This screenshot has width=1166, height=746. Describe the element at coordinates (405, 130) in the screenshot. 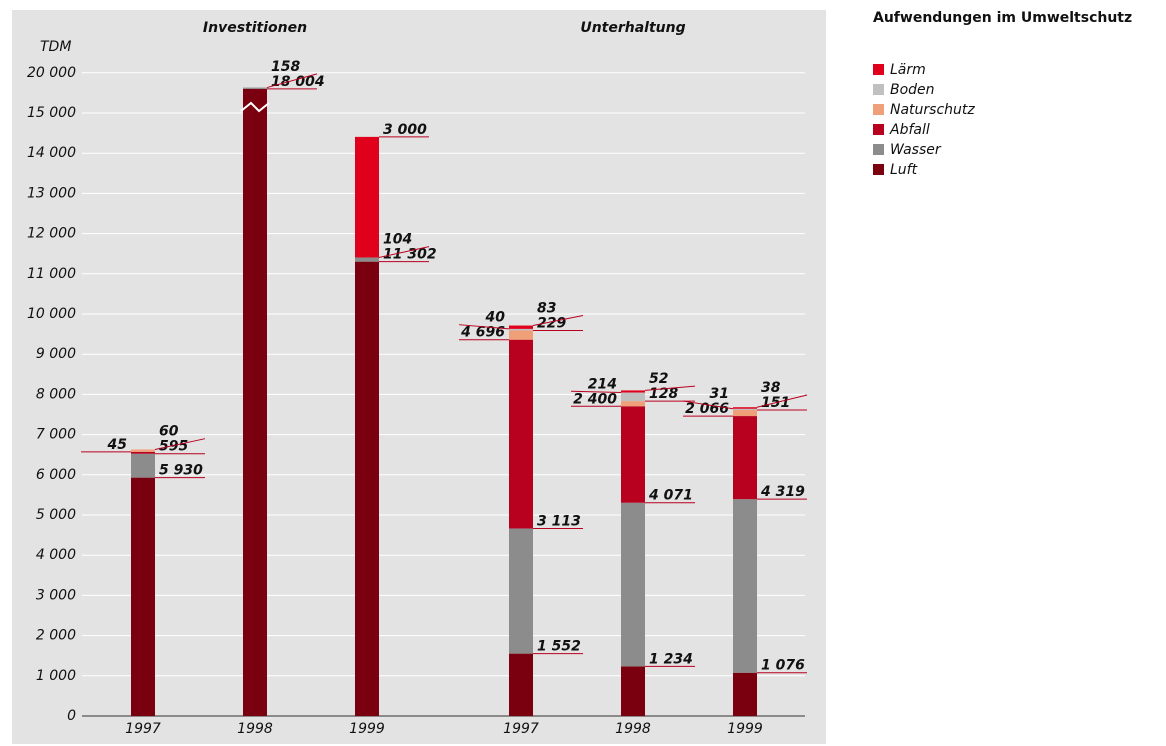

I see `value-label: 3 000` at that location.